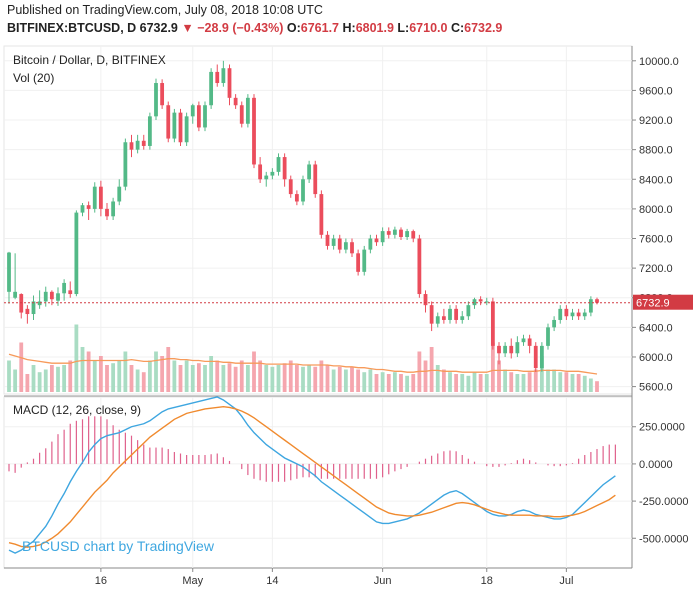 The image size is (700, 594). I want to click on price-axis-label: 6000.0, so click(656, 358).